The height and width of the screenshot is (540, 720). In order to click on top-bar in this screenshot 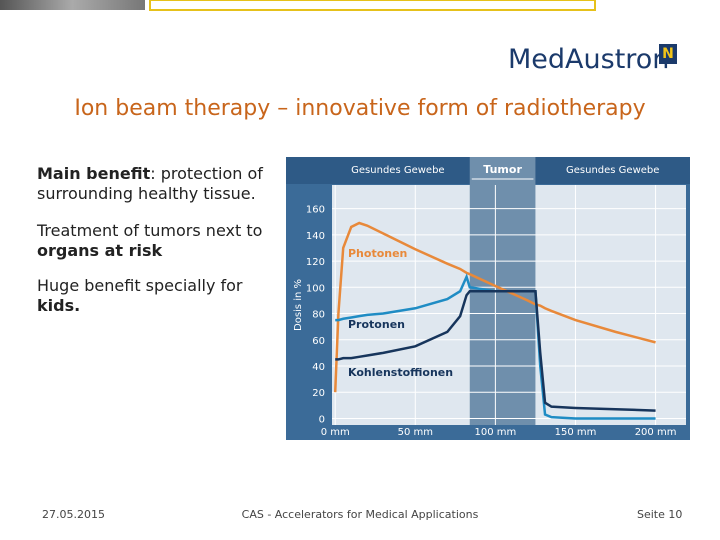, I will do `click(372, 5)`.